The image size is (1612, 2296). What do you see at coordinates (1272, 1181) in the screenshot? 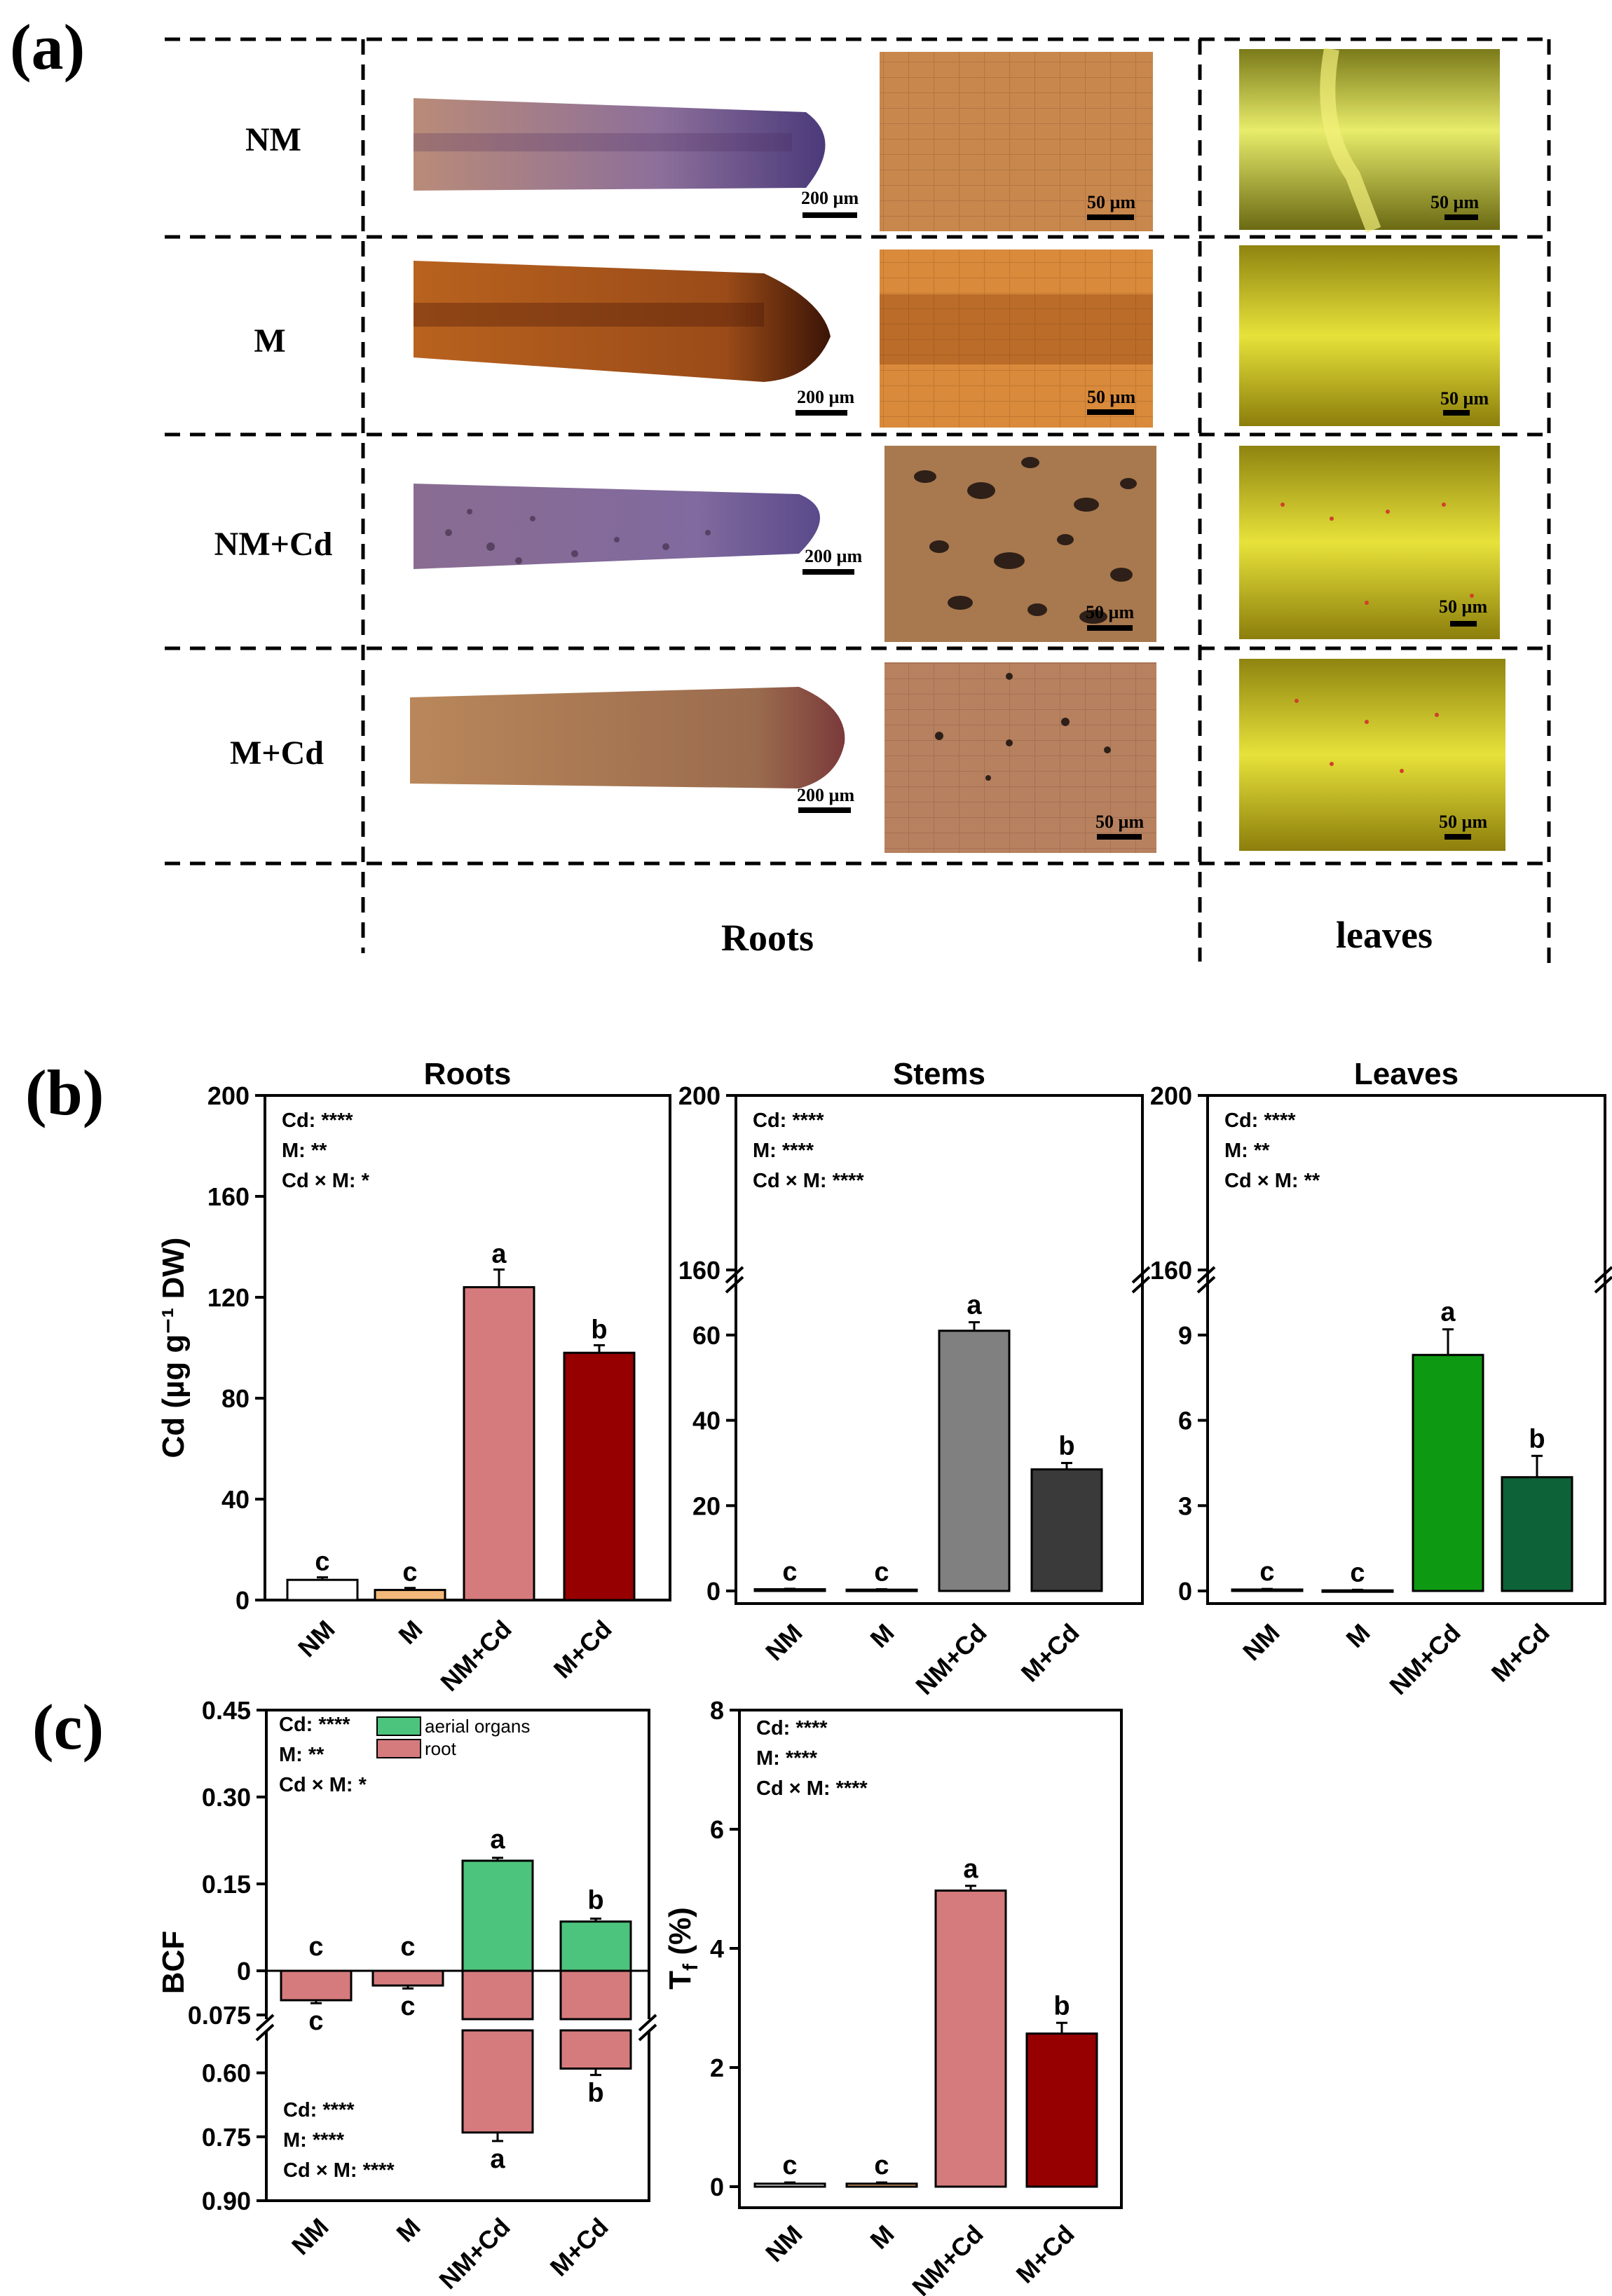
I see `leaves-stat-2: Cd × M: **` at bounding box center [1272, 1181].